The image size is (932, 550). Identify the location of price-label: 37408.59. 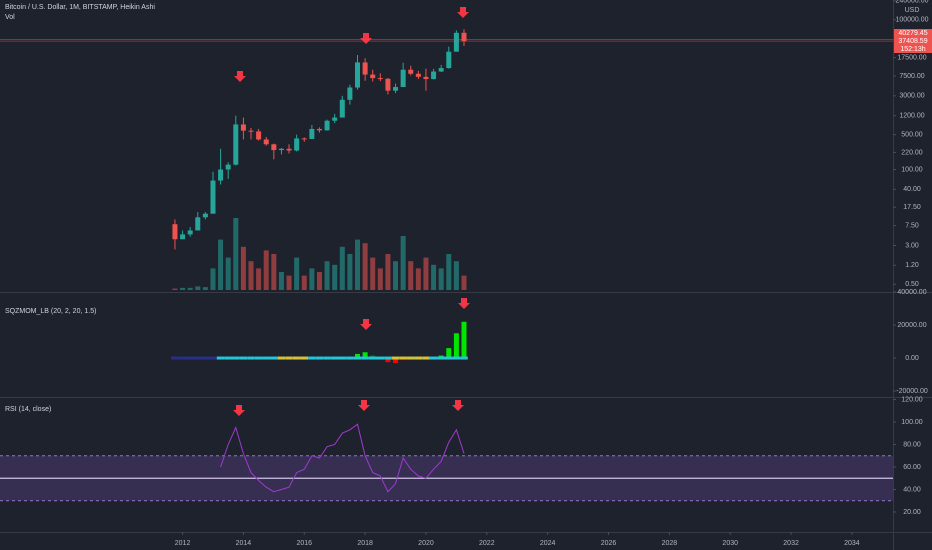
(912, 41).